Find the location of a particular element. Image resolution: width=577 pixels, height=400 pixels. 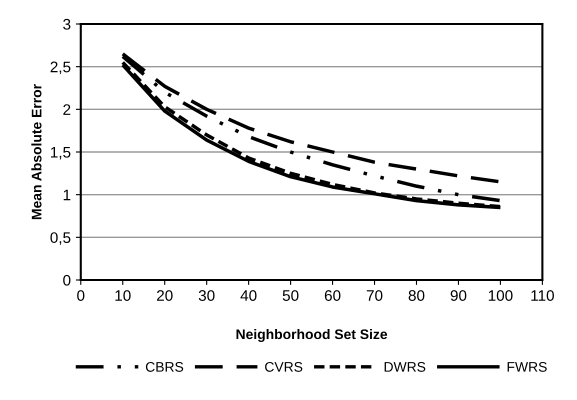

y-tick-label: 2,5 is located at coordinates (60, 68).